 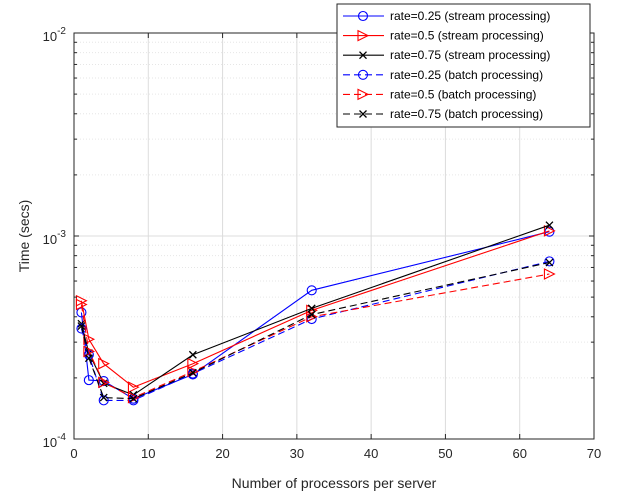 I want to click on legend-label: rate=0.25 (batch processing), so click(x=466, y=75).